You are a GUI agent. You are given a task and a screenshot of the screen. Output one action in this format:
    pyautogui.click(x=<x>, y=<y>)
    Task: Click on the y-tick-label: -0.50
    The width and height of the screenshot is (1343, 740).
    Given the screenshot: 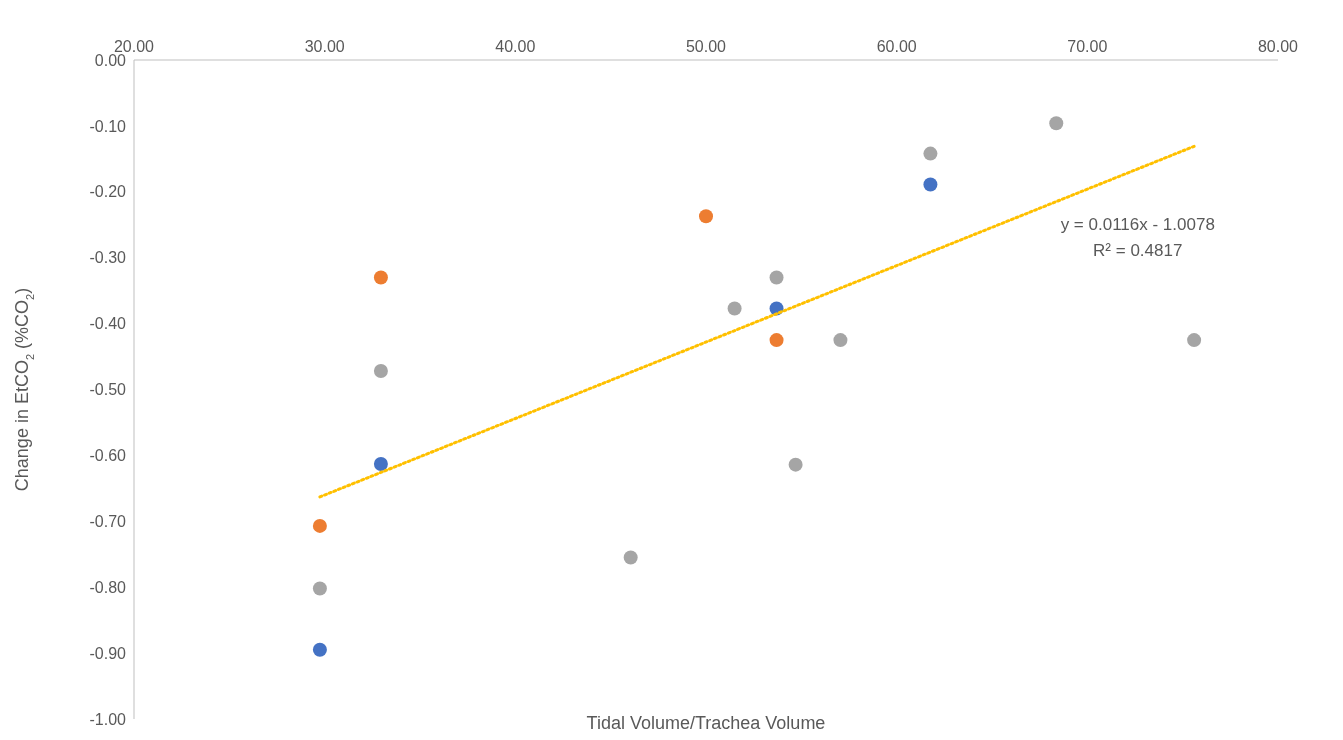 What is the action you would take?
    pyautogui.click(x=108, y=390)
    